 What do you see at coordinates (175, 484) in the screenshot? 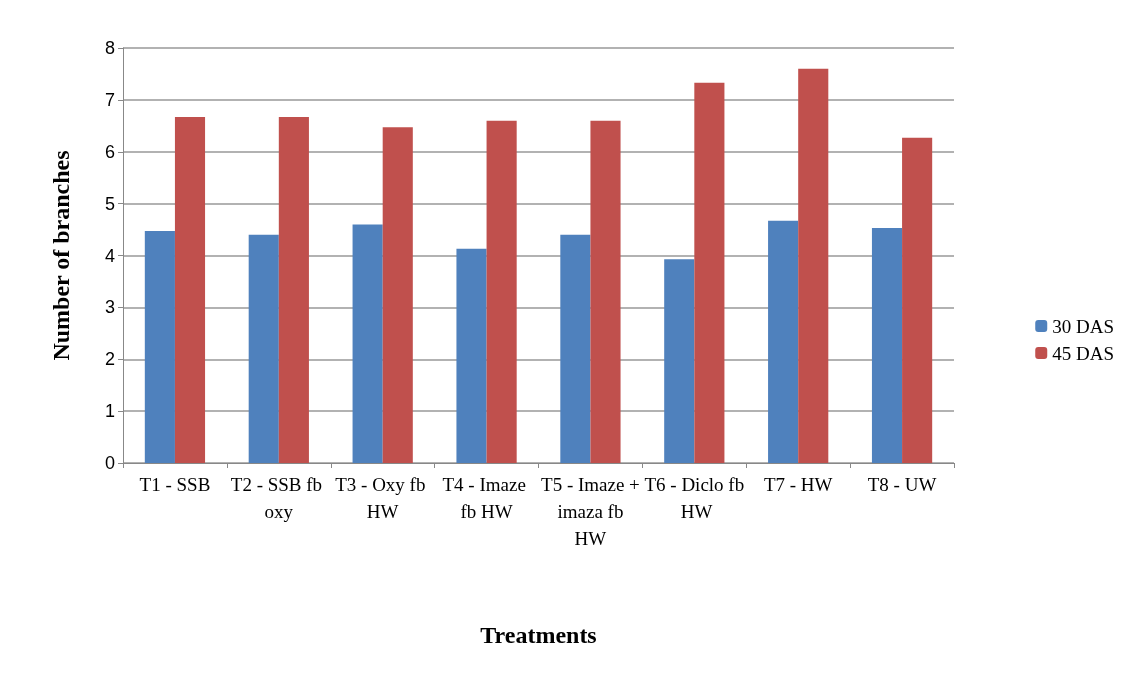
I see `x-tick-label: T1 - SSB` at bounding box center [175, 484].